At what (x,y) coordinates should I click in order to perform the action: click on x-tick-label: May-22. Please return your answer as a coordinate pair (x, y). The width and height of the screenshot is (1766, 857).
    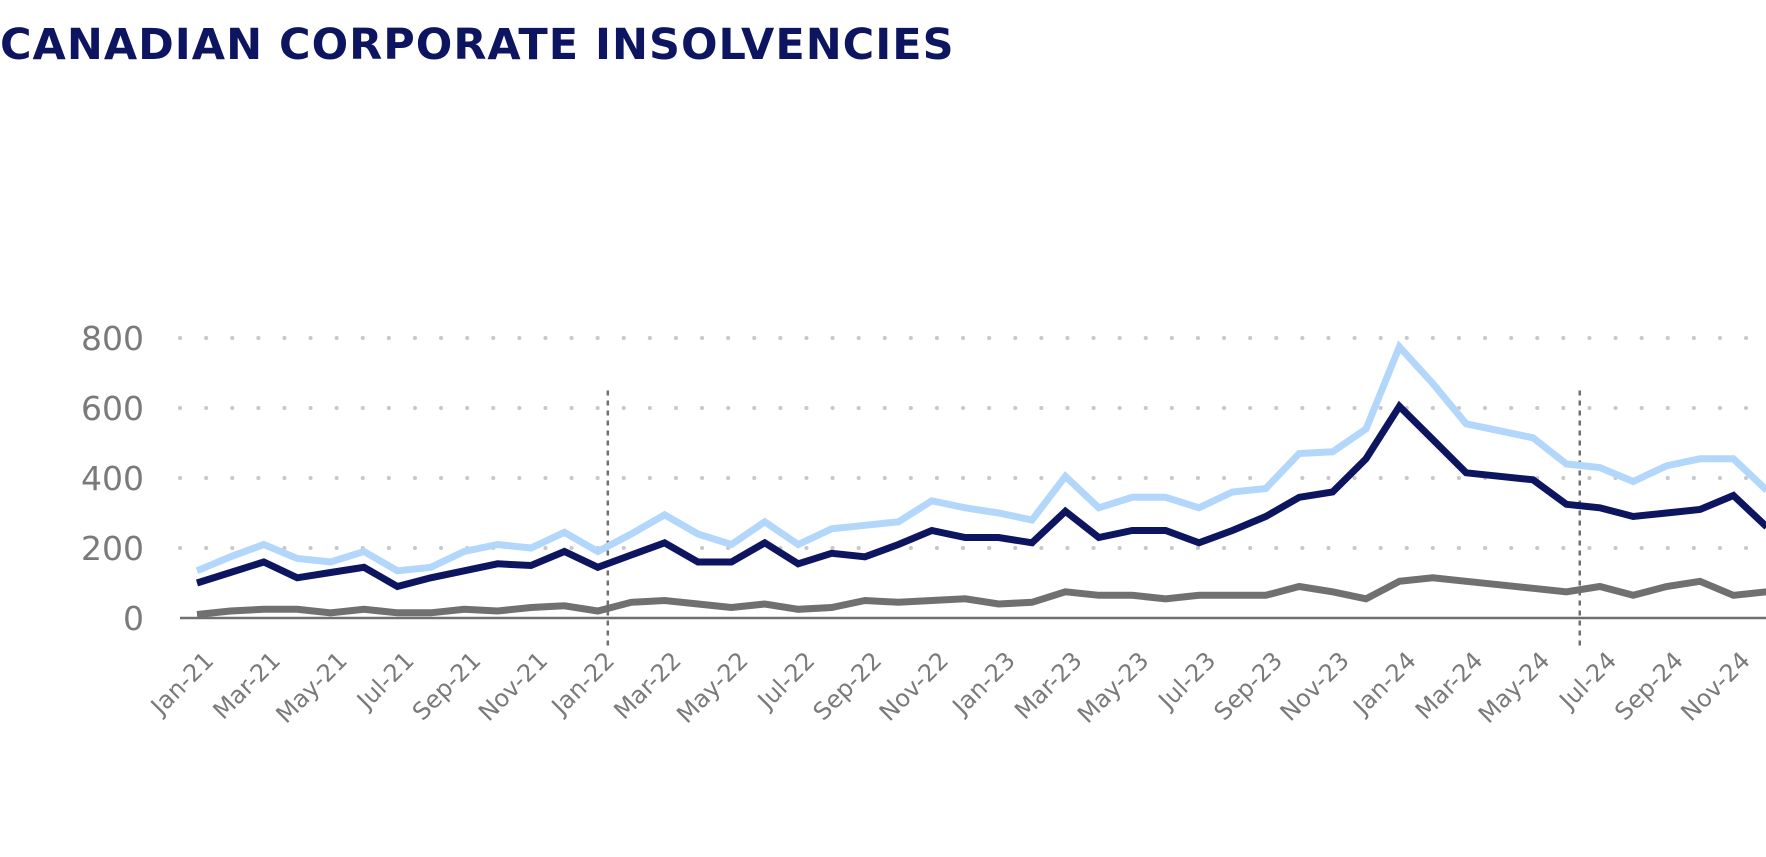
    Looking at the image, I should click on (712, 687).